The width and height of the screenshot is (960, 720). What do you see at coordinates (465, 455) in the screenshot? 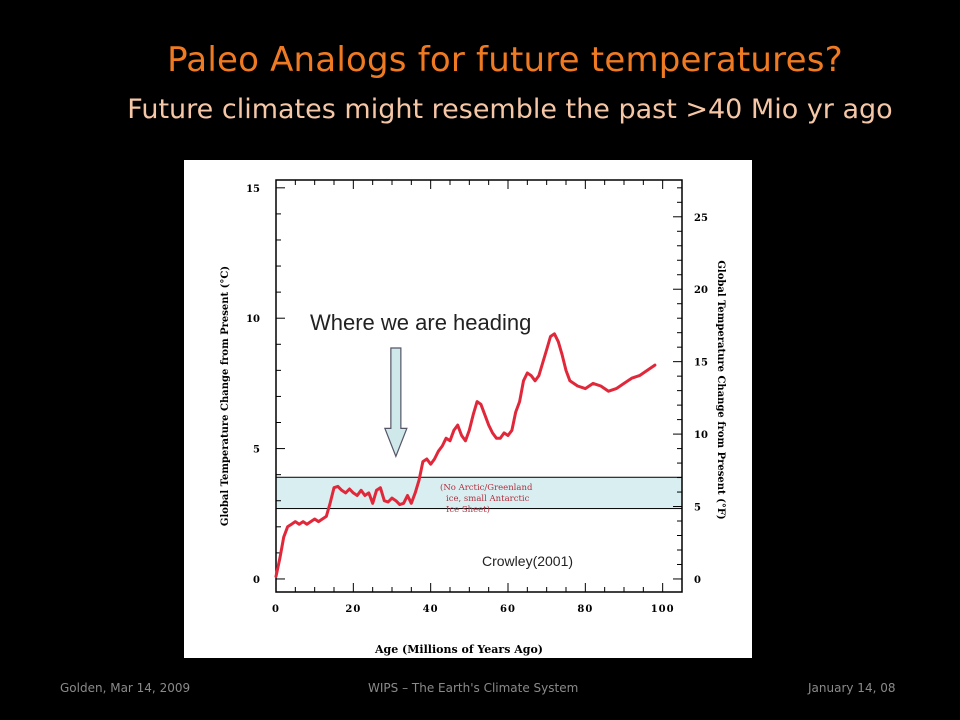
I see `temperature-series-line` at bounding box center [465, 455].